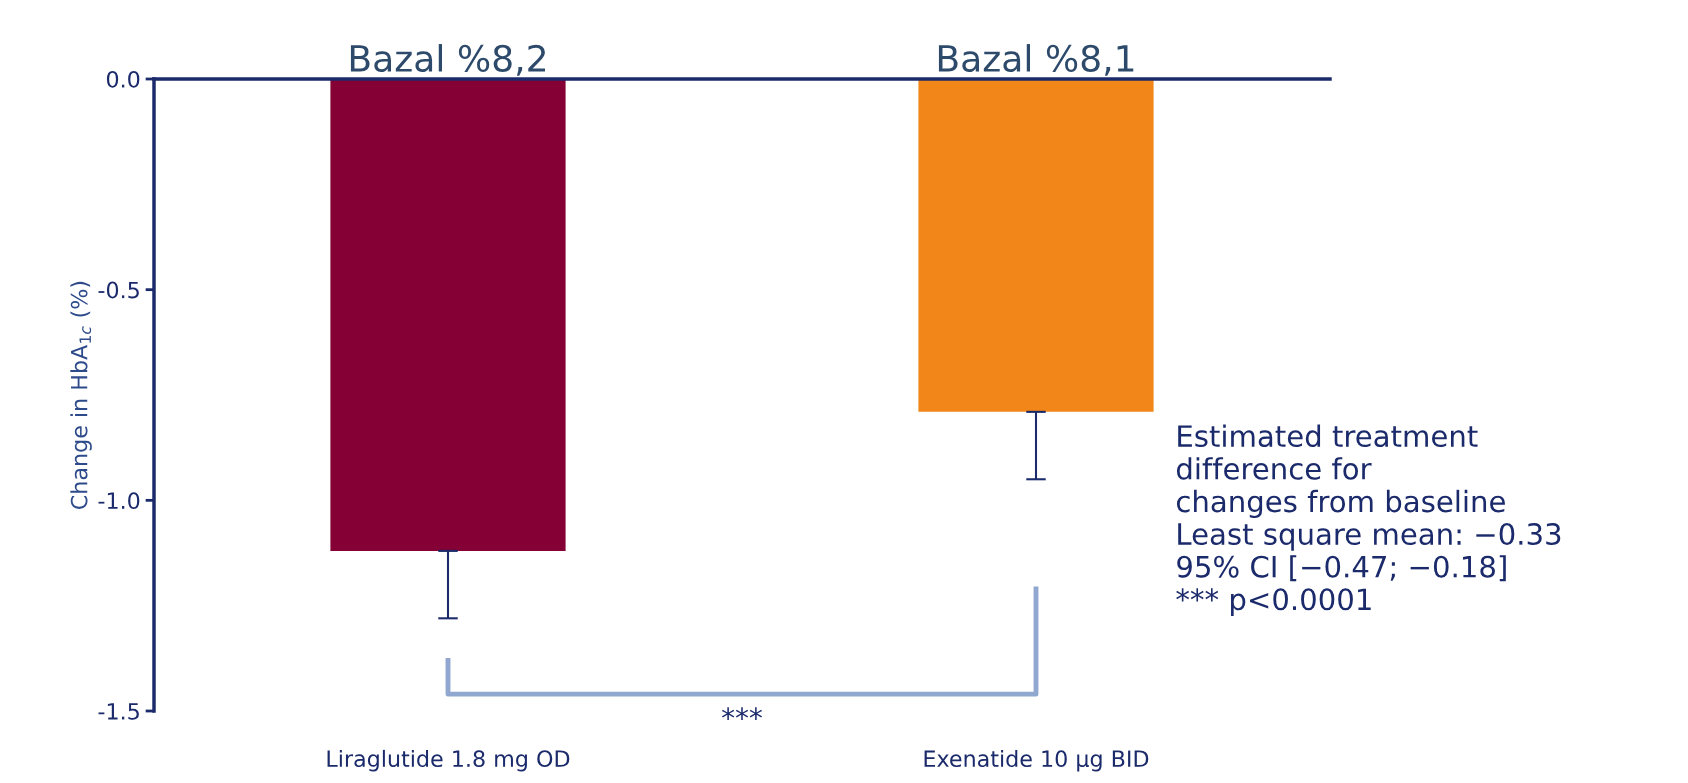  Describe the element at coordinates (81, 395) in the screenshot. I see `y-axis-title: Change in HbA$_{1c}$ (%)` at that location.